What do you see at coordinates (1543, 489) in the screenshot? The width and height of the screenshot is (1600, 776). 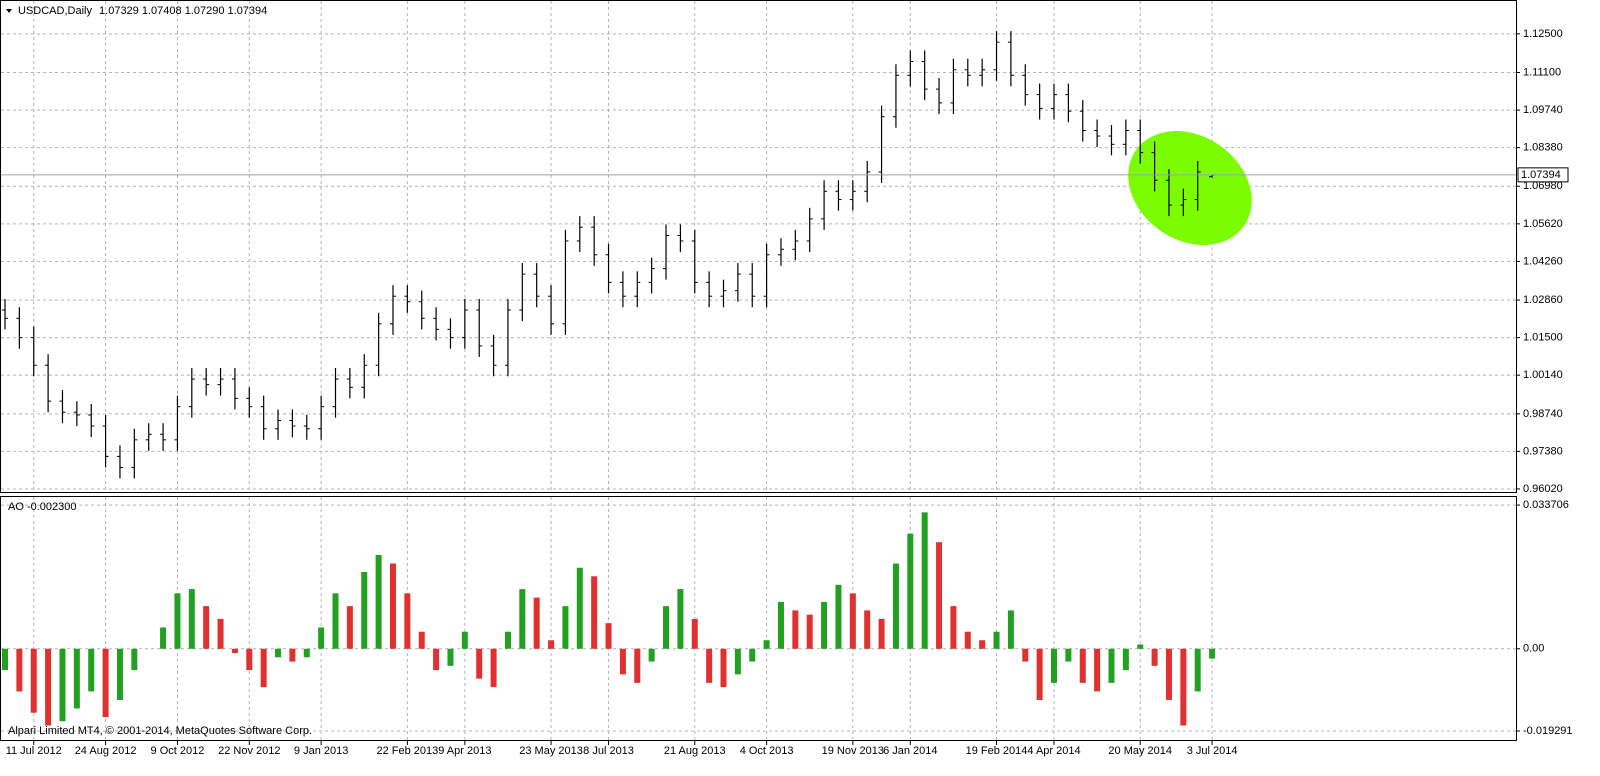 I see `y-tick-label: 0.96020` at bounding box center [1543, 489].